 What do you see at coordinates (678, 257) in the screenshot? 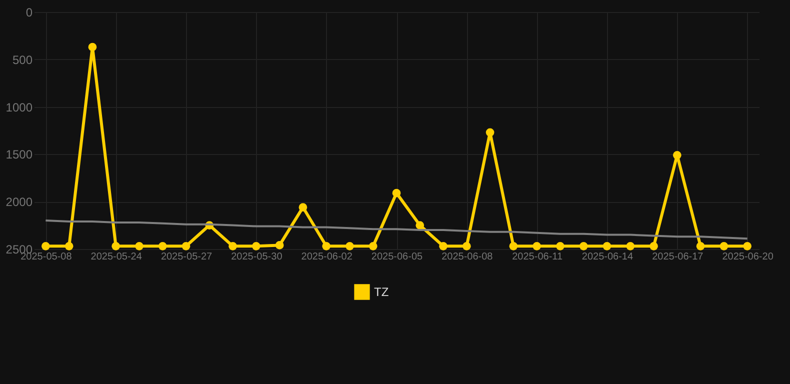
I see `x-tick-label: 2025-06-17` at bounding box center [678, 257].